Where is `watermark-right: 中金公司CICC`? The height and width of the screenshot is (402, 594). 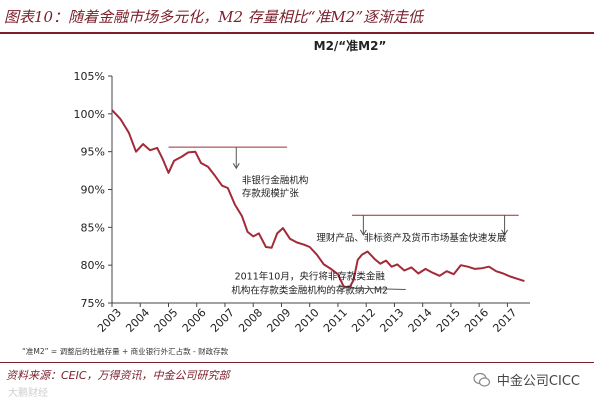 watermark-right: 中金公司CICC is located at coordinates (526, 379).